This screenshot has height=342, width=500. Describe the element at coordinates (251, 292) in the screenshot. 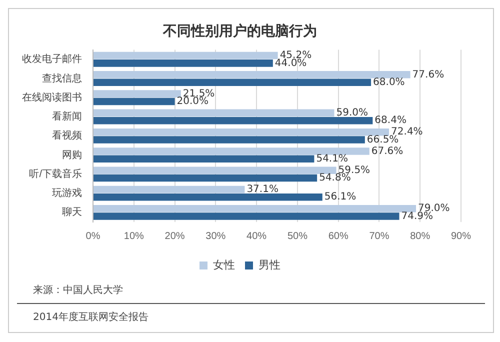

I see `source-note: 来源：中国人民大学` at that location.